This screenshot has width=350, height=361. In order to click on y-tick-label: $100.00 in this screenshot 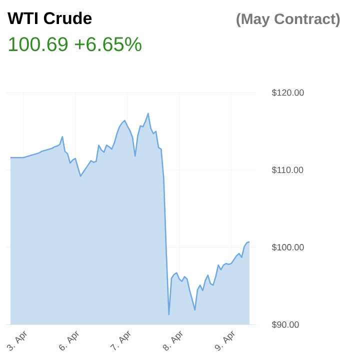, I will do `click(288, 247)`.